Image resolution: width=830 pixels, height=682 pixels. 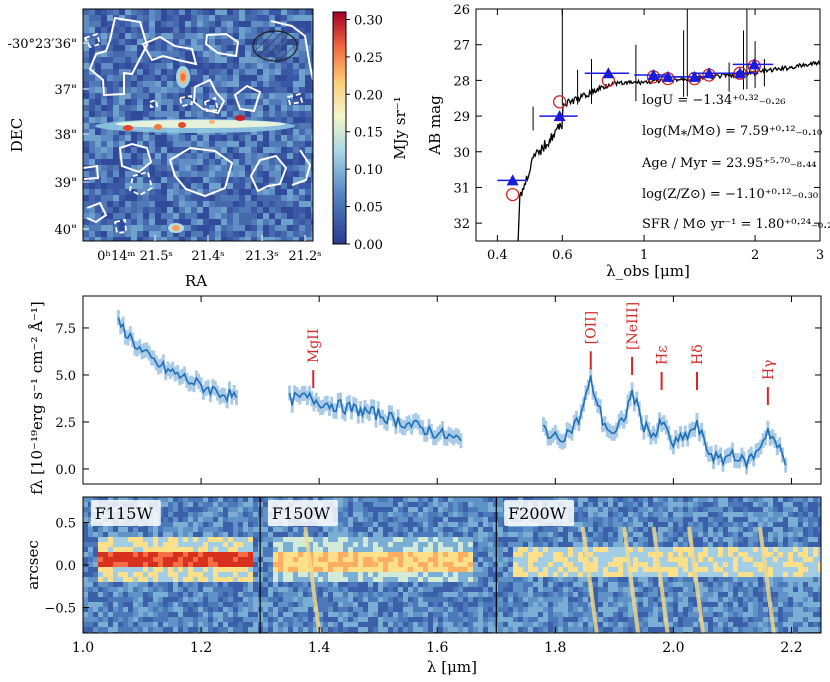 I want to click on spectrum-line-label: [NeIII], so click(x=633, y=326).